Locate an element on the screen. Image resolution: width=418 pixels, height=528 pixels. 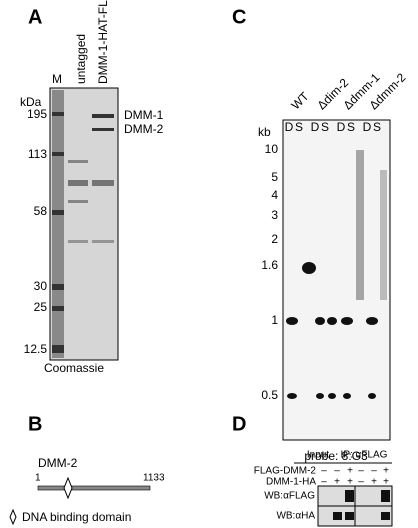
marker-label: 0.5 is located at coordinates (269, 395).